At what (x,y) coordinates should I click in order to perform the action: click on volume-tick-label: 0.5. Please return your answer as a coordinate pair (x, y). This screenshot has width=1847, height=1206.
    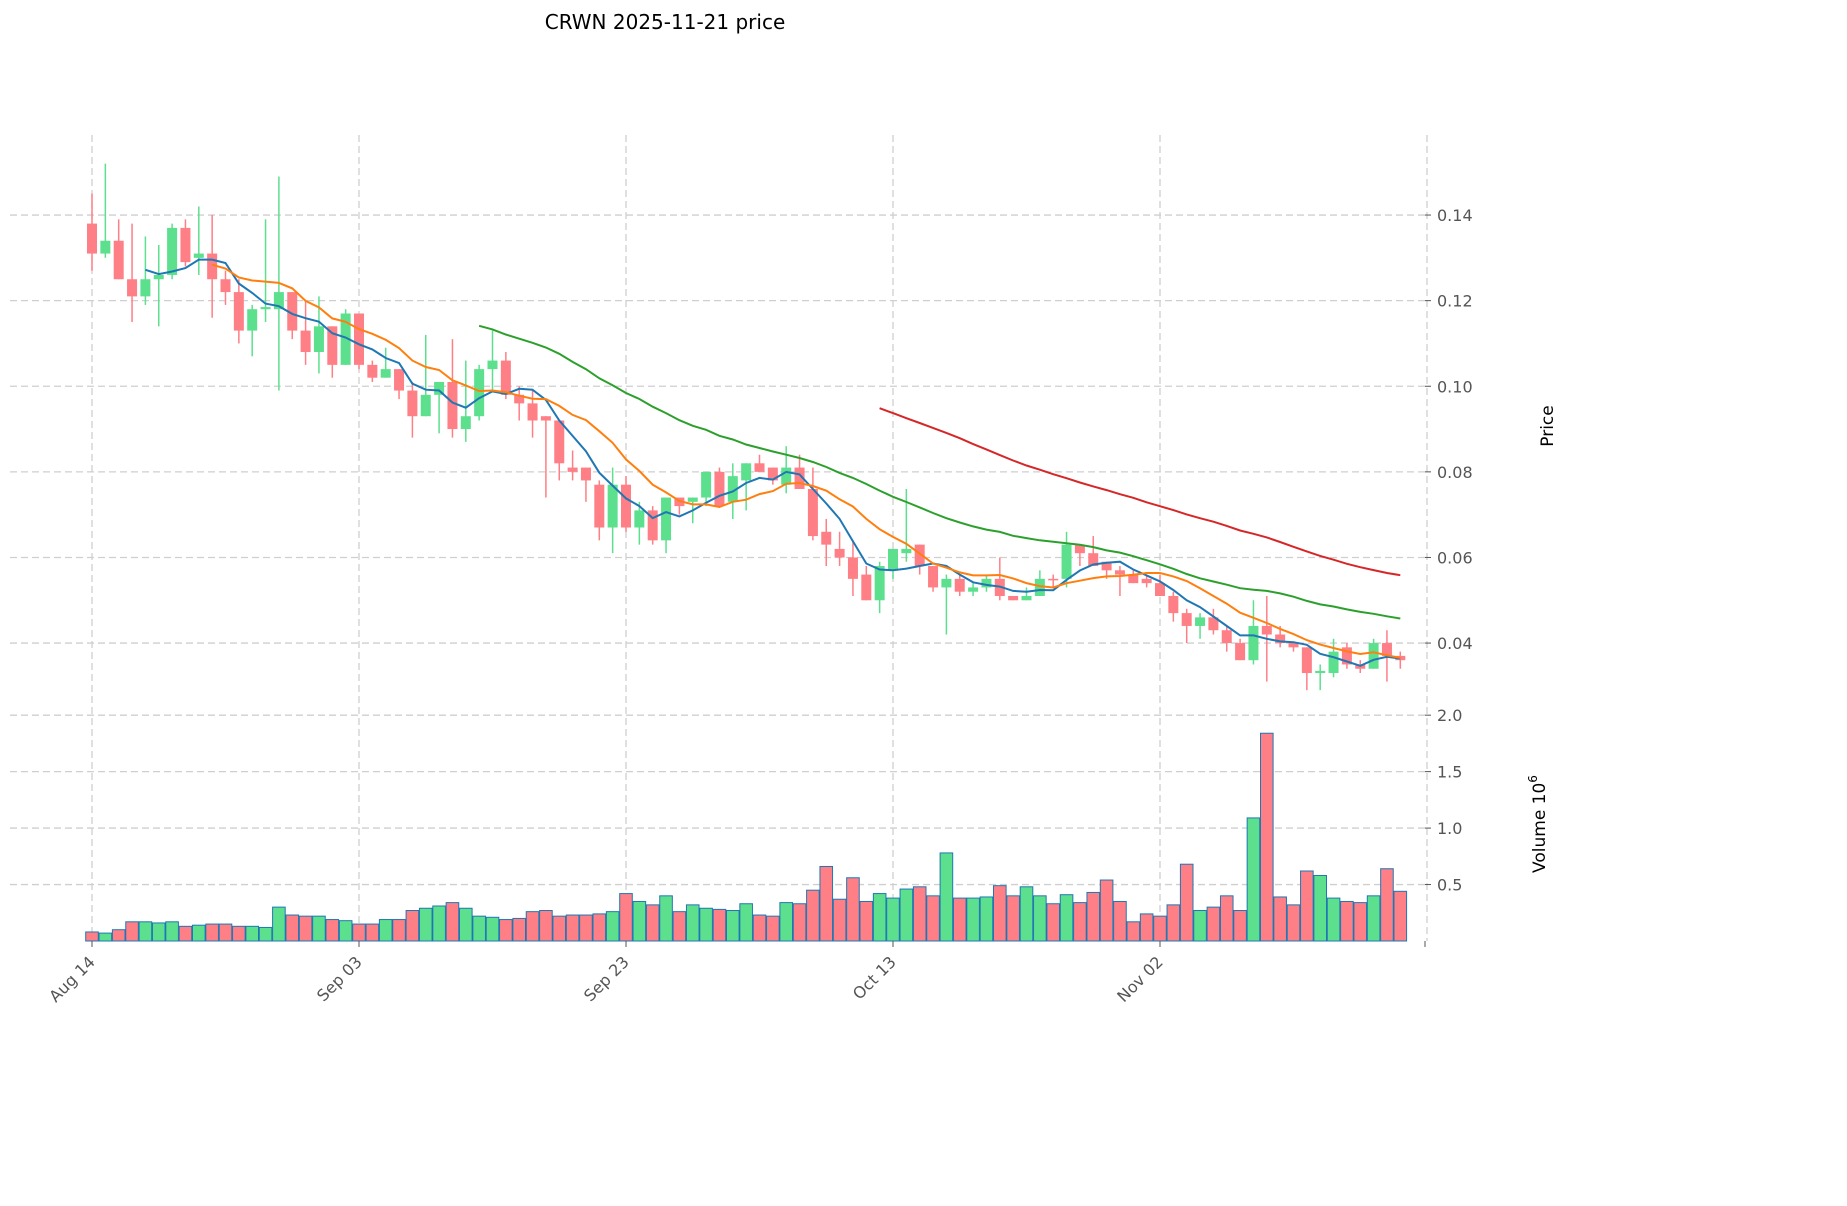
    Looking at the image, I should click on (1449, 885).